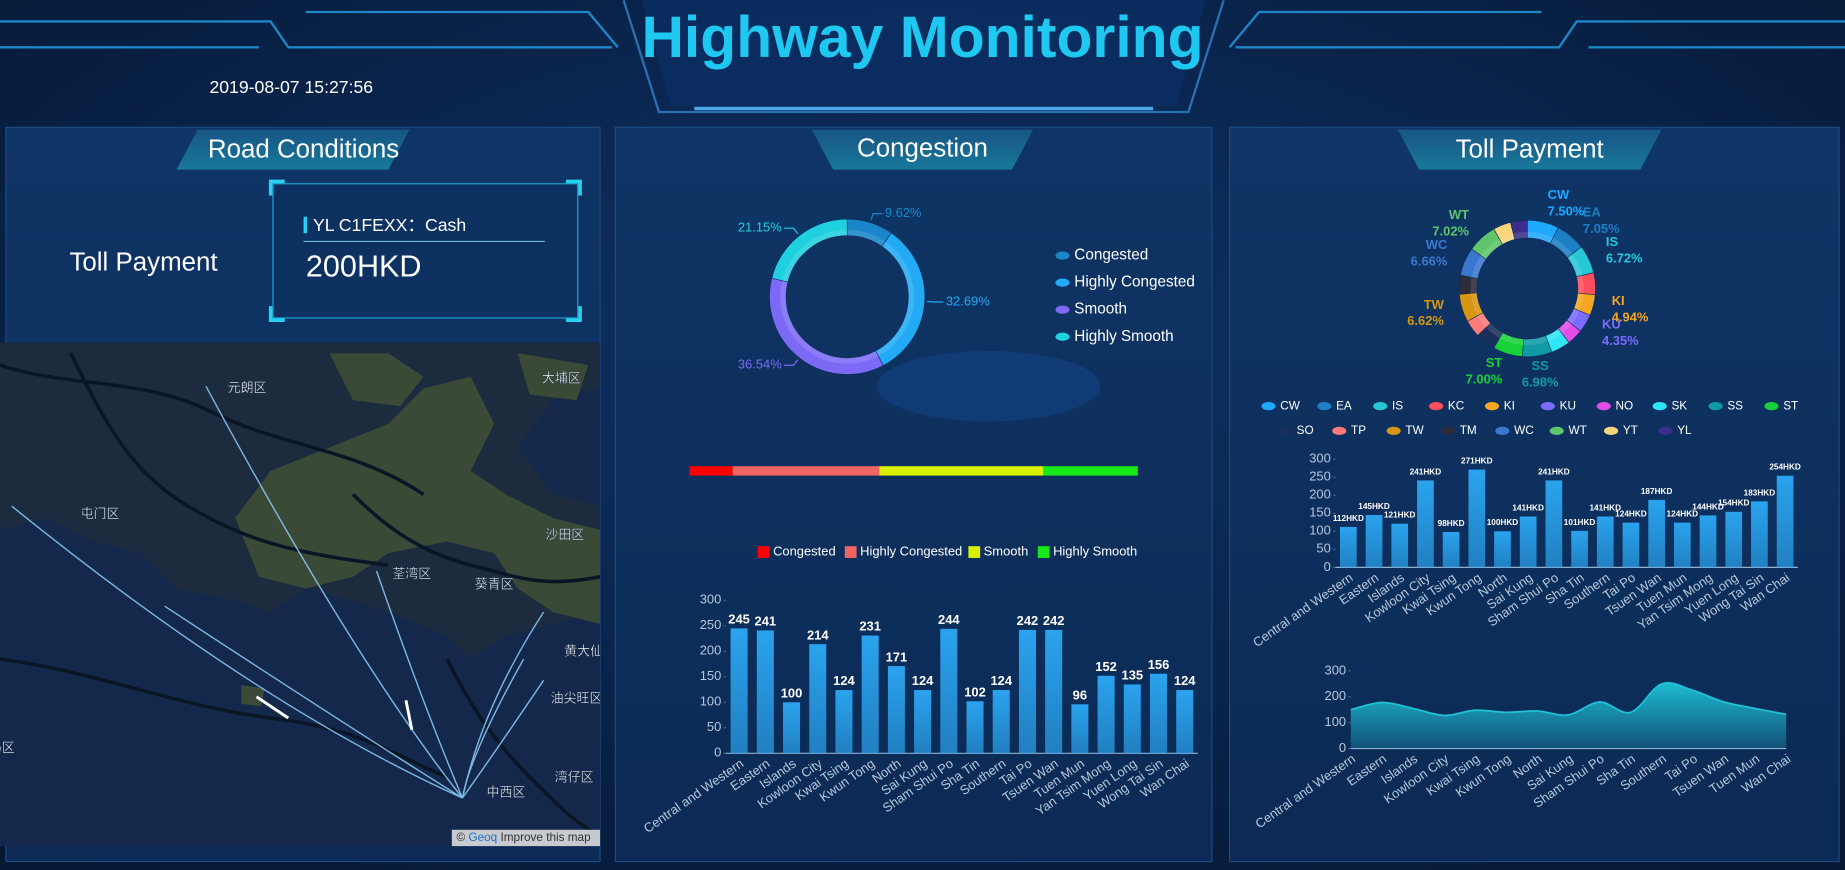  What do you see at coordinates (1054, 620) in the screenshot?
I see `data-label: 242` at bounding box center [1054, 620].